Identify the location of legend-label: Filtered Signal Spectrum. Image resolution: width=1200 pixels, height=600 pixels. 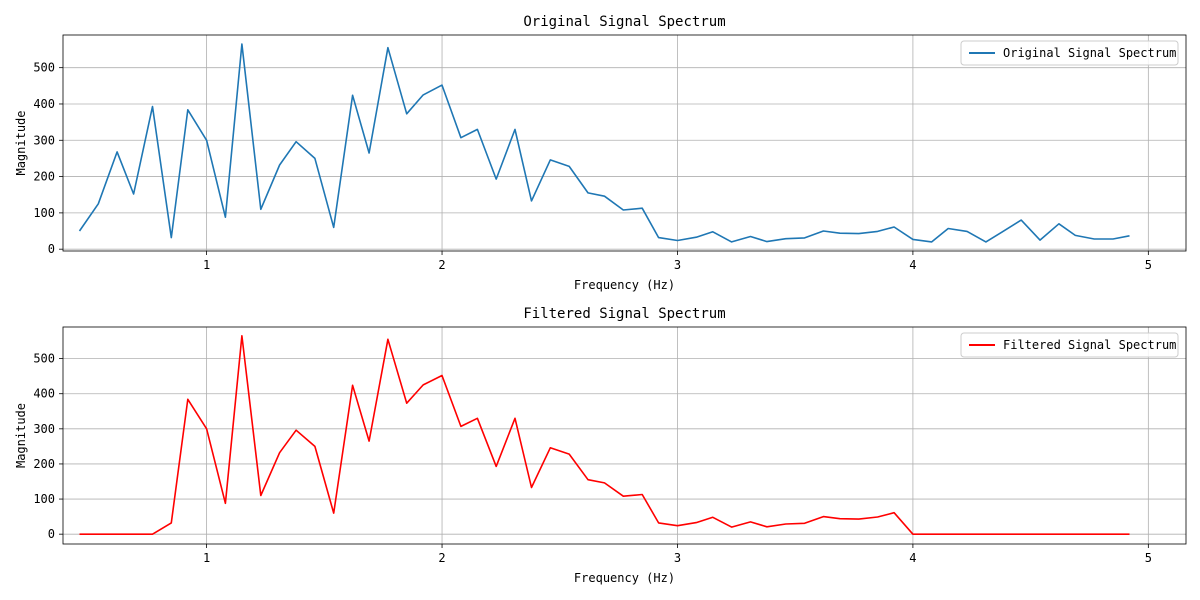
(1089, 345).